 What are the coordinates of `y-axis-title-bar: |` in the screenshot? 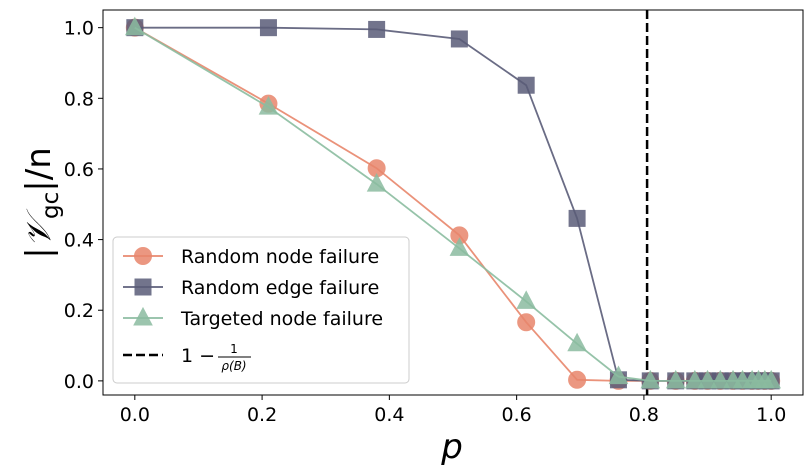 It's located at (39, 252).